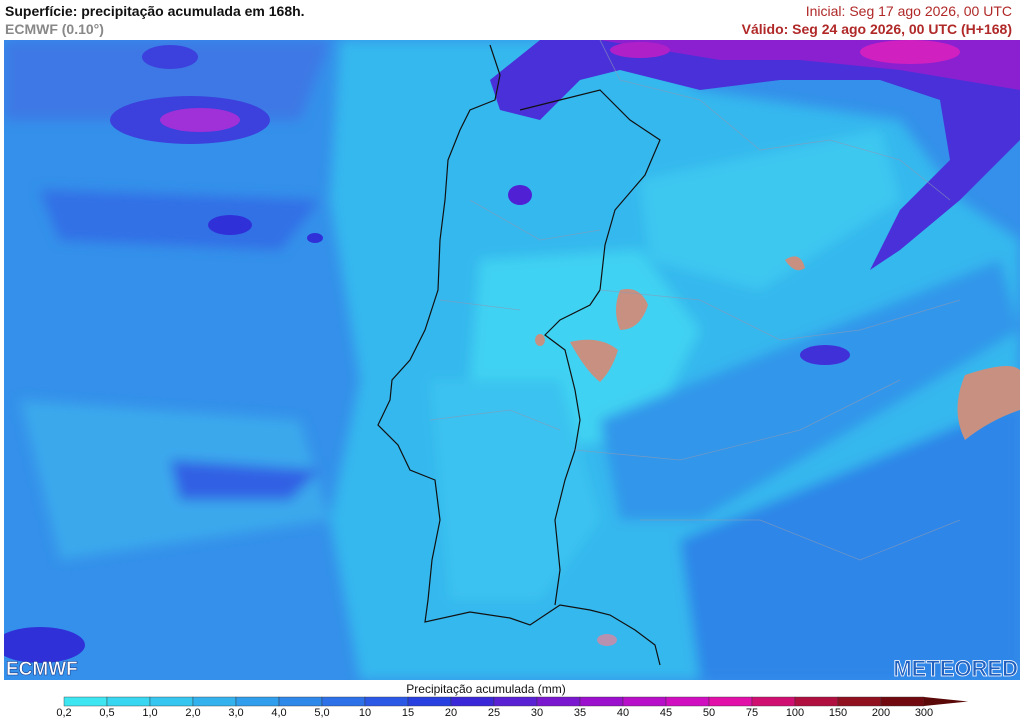 The width and height of the screenshot is (1024, 720). Describe the element at coordinates (881, 713) in the screenshot. I see `legend-label: 200` at that location.